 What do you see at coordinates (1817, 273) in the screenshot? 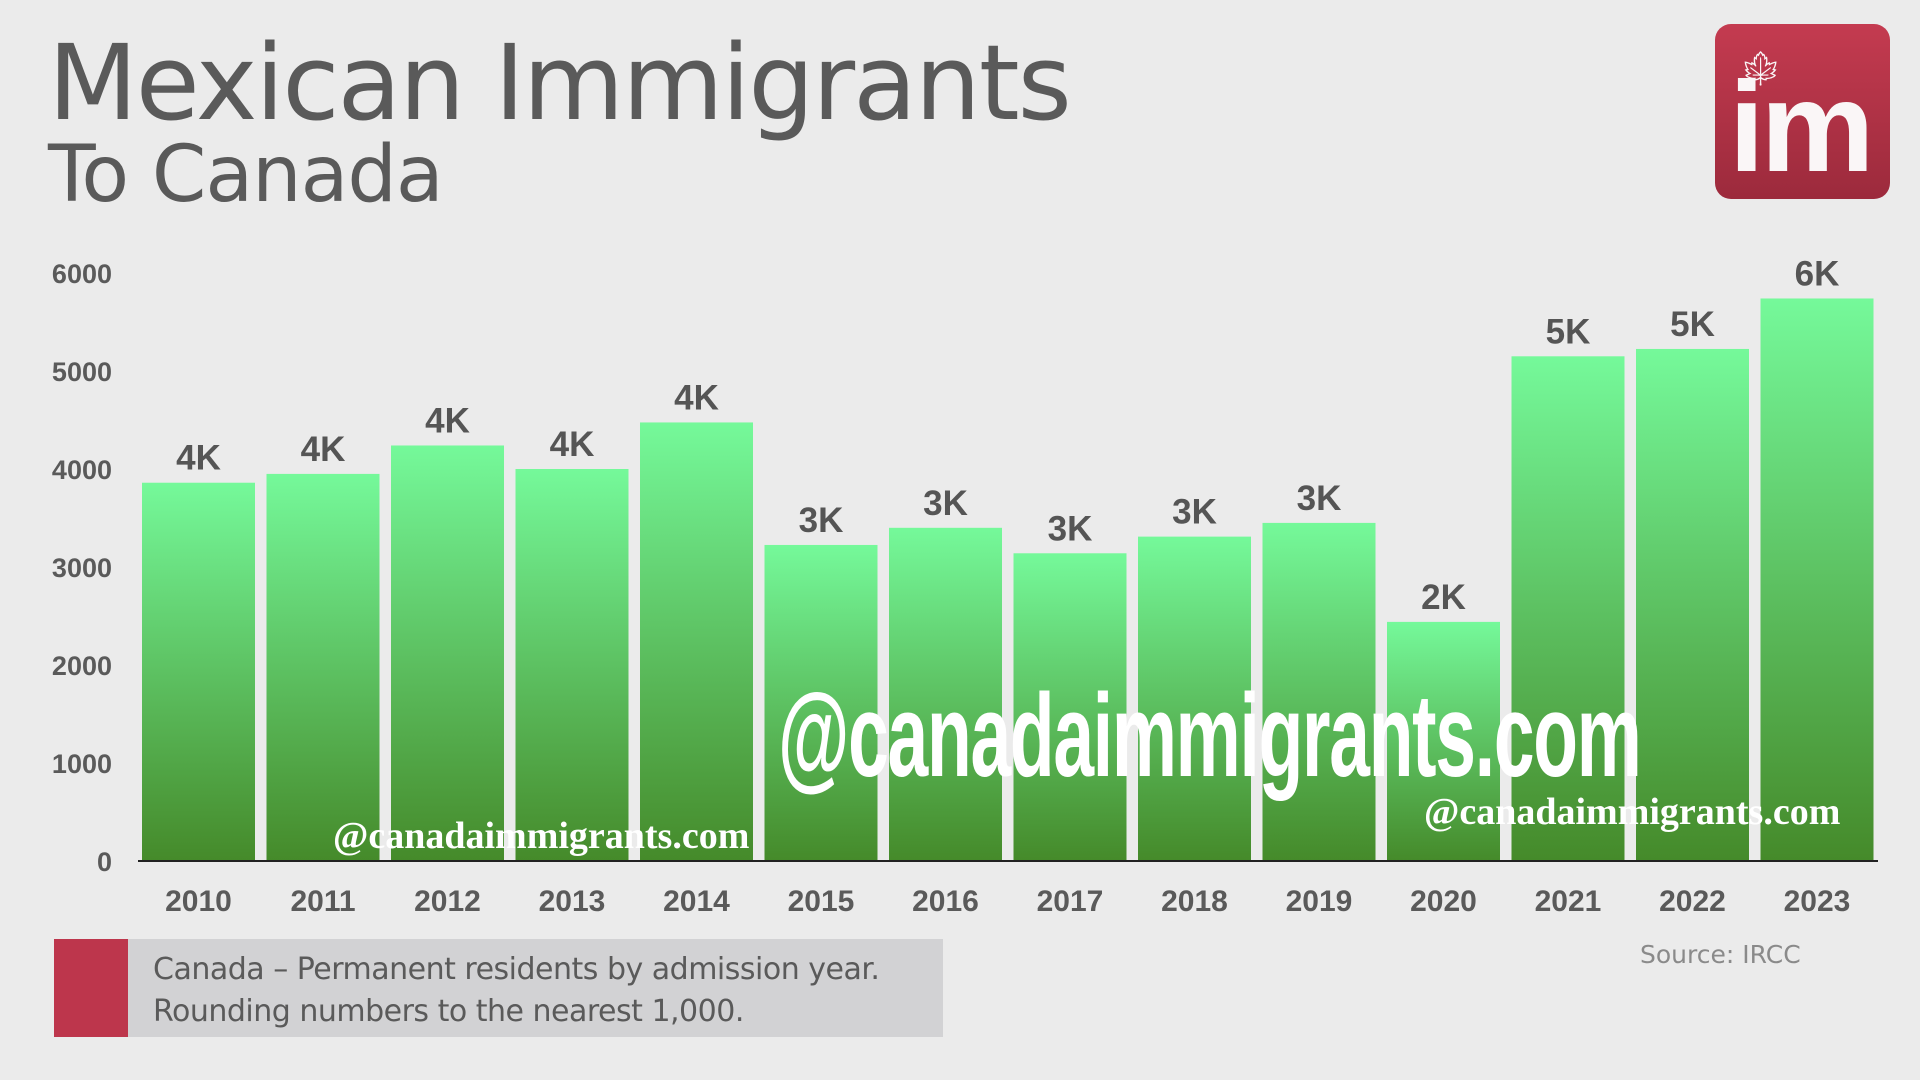
I see `data-label: 6K` at bounding box center [1817, 273].